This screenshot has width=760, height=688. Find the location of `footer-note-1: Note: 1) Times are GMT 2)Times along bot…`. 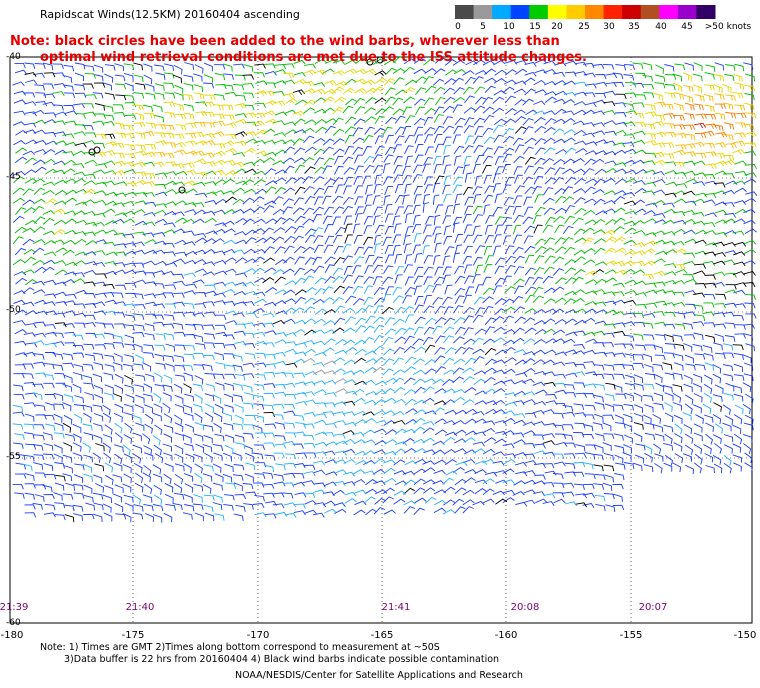

footer-note-1: Note: 1) Times are GMT 2)Times along bot… is located at coordinates (240, 647).